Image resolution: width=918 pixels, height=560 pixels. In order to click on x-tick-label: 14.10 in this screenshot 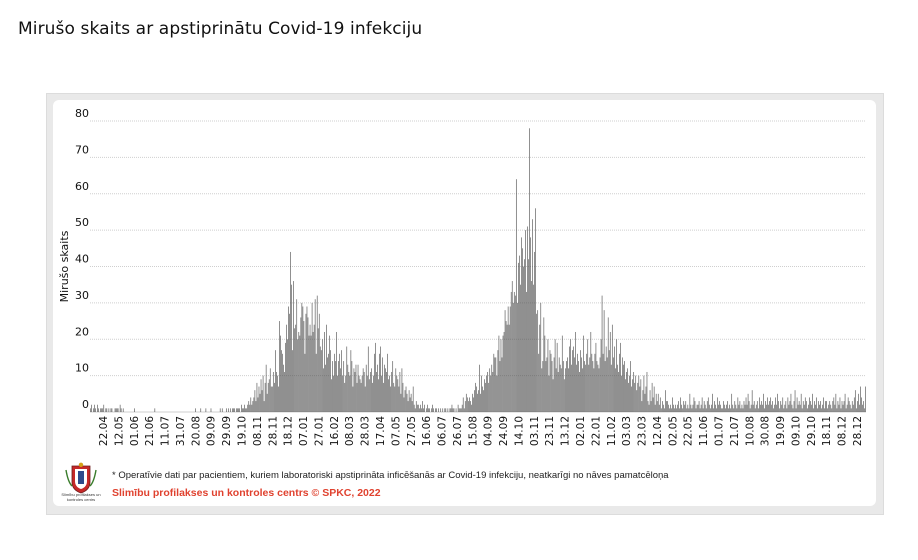, I will do `click(520, 431)`.